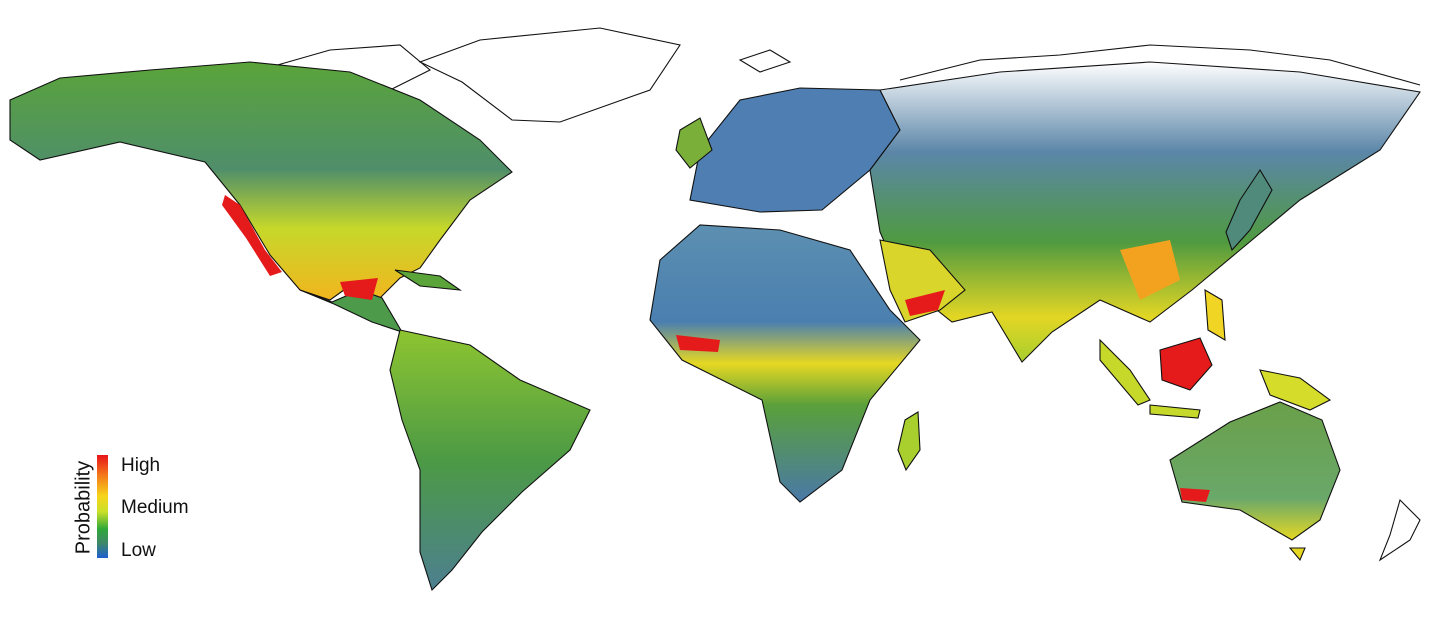 The height and width of the screenshot is (624, 1440). I want to click on hotspot-southwest-australia, so click(1195, 495).